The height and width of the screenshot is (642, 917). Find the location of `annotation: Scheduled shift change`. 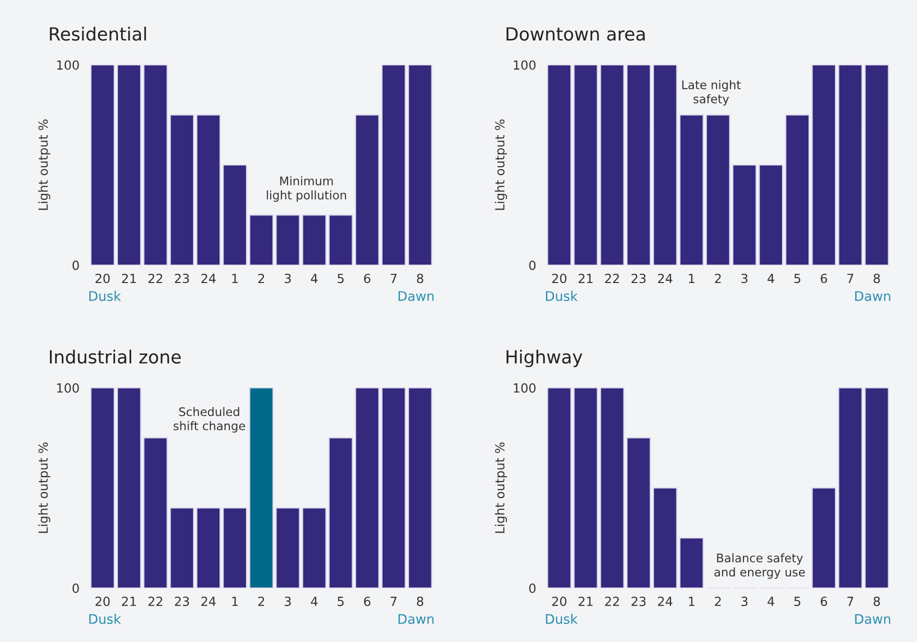

annotation: Scheduled shift change is located at coordinates (210, 420).